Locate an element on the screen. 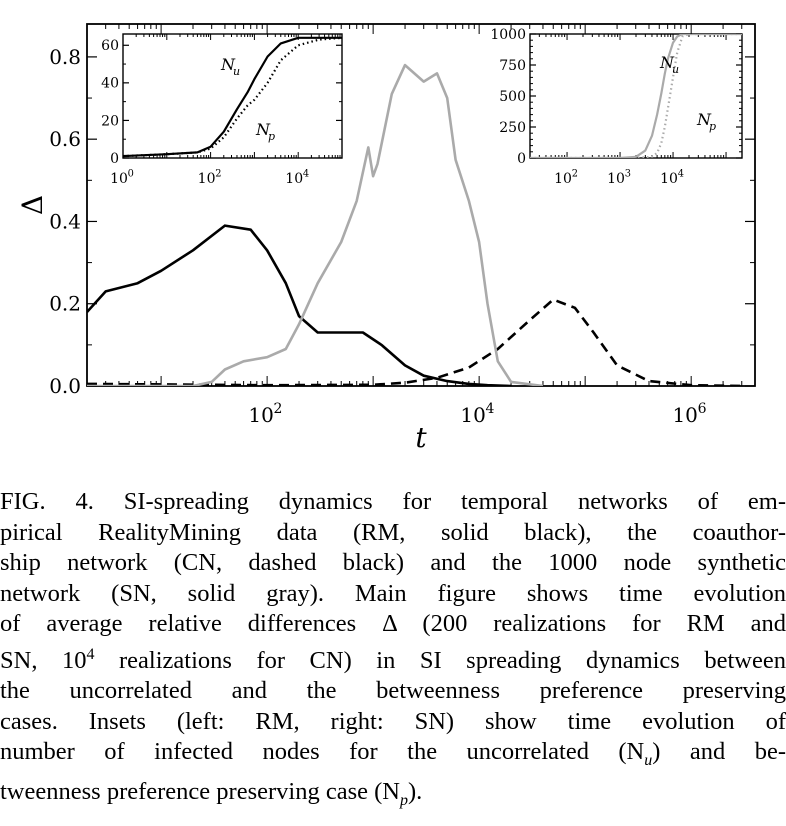 This screenshot has width=786, height=826. caption-line-10-rest: ). is located at coordinates (415, 791).